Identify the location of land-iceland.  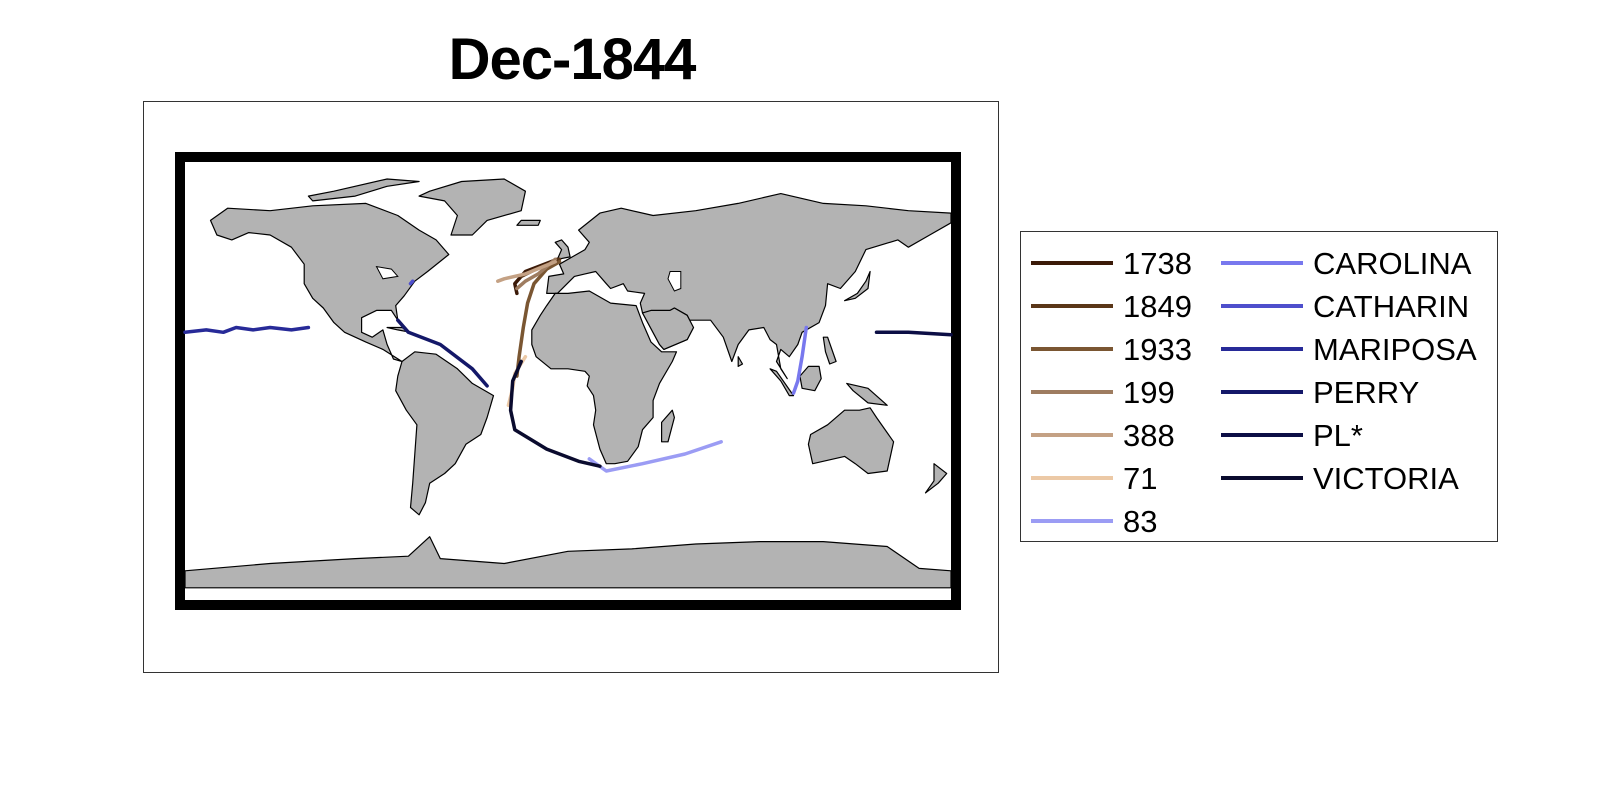
(528, 222).